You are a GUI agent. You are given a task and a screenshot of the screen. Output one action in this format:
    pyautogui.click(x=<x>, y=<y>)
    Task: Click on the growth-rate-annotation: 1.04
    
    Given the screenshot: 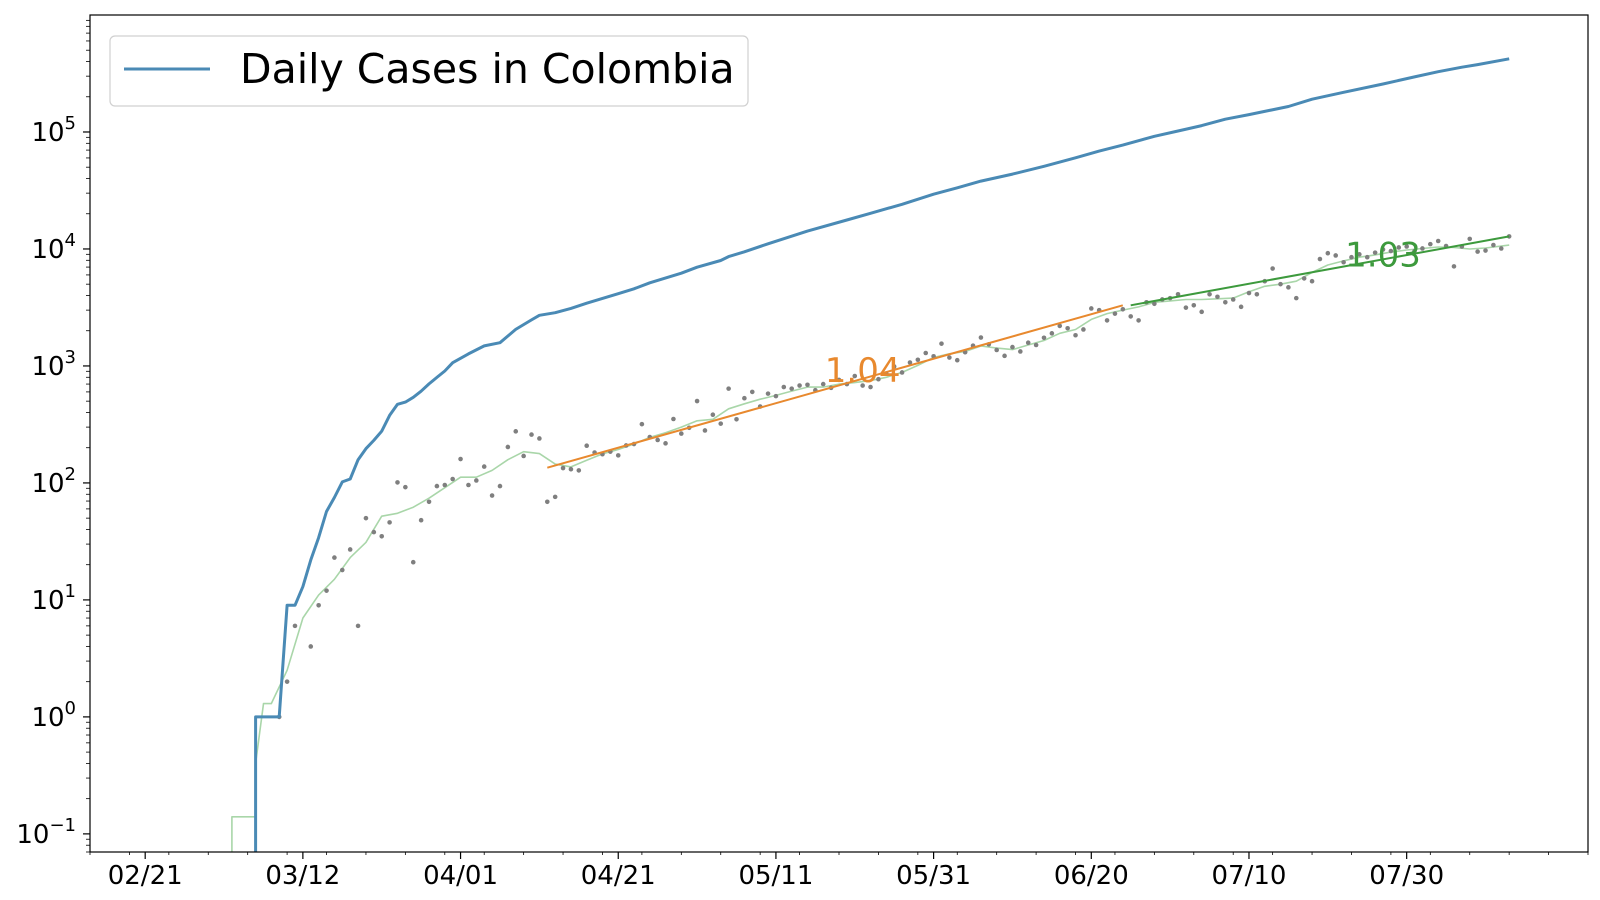 What is the action you would take?
    pyautogui.click(x=863, y=371)
    